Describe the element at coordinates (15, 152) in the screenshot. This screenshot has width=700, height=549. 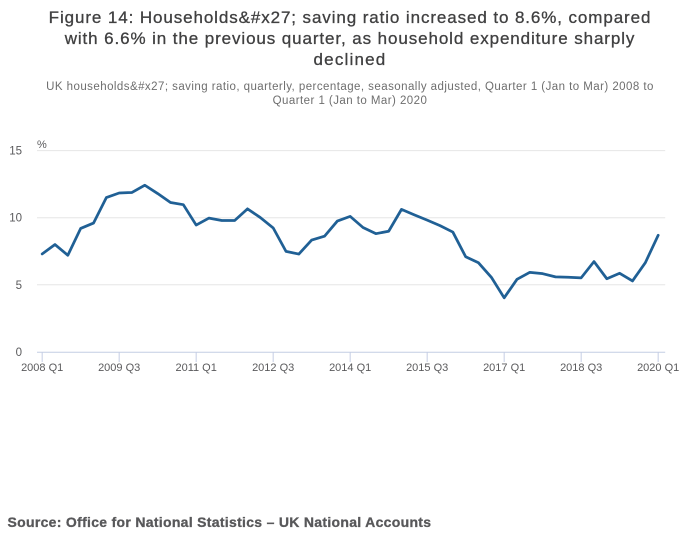
I see `svg-text: 15` at that location.